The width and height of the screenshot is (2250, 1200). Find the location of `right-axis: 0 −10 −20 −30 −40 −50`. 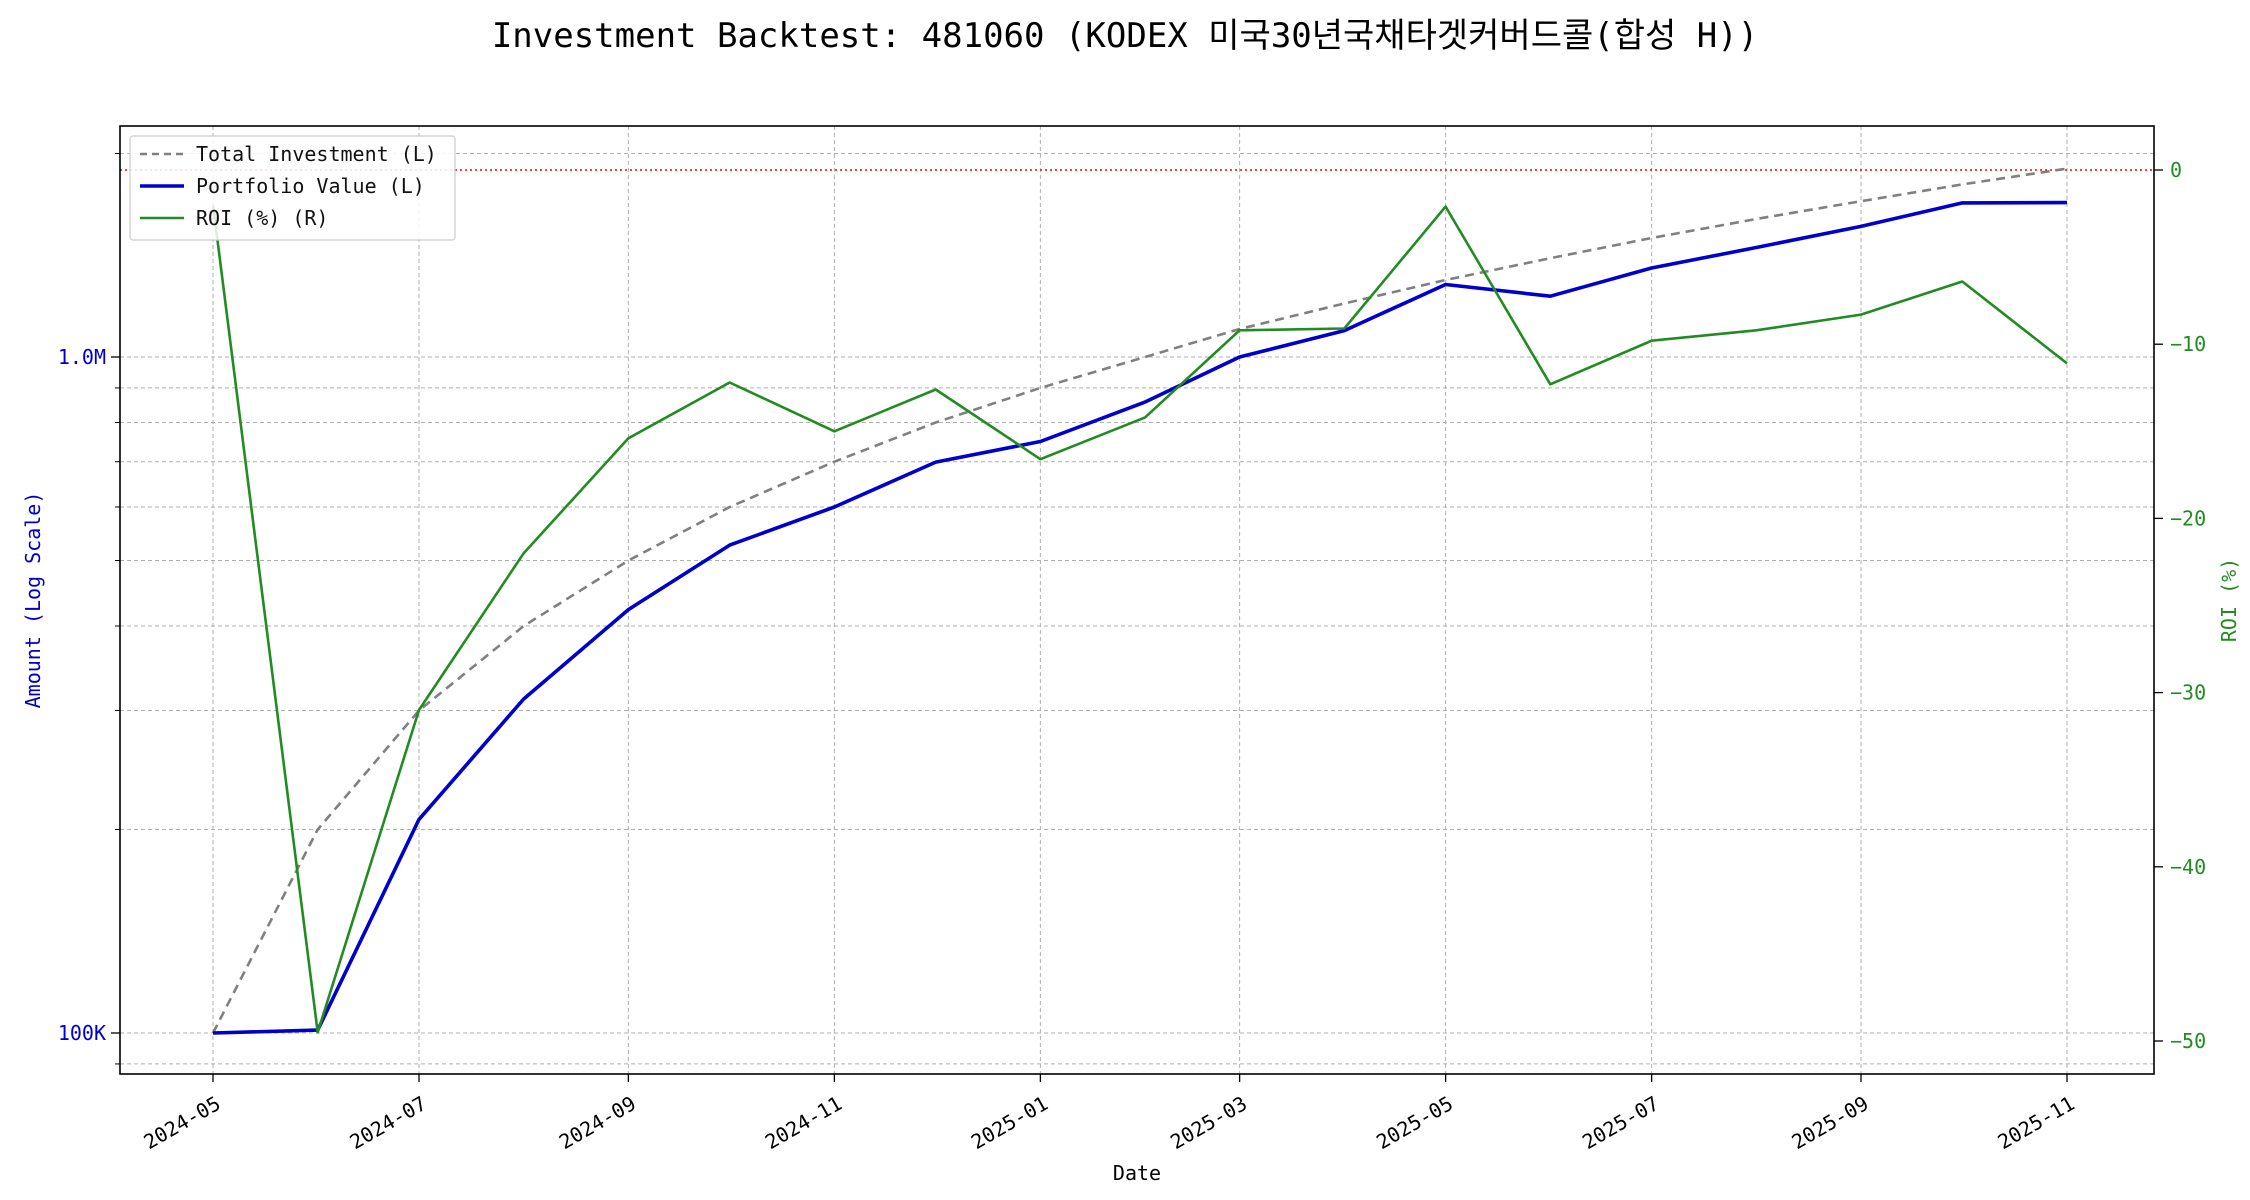

right-axis: 0 −10 −20 −30 −40 −50 is located at coordinates (2180, 605).